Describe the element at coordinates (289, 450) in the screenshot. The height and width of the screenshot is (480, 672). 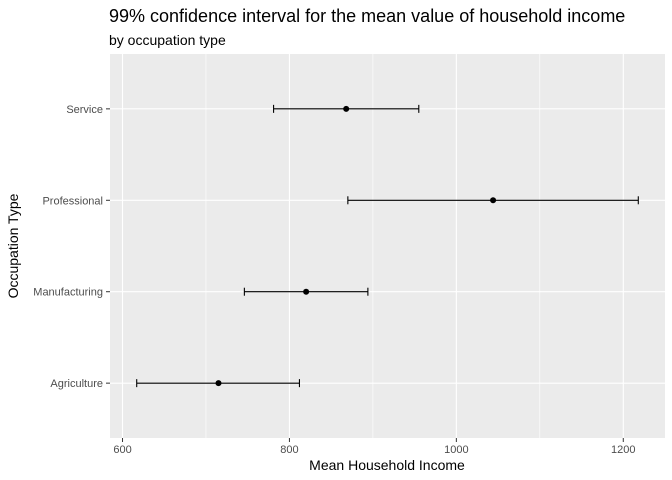
I see `x-tick-label: 800` at that location.